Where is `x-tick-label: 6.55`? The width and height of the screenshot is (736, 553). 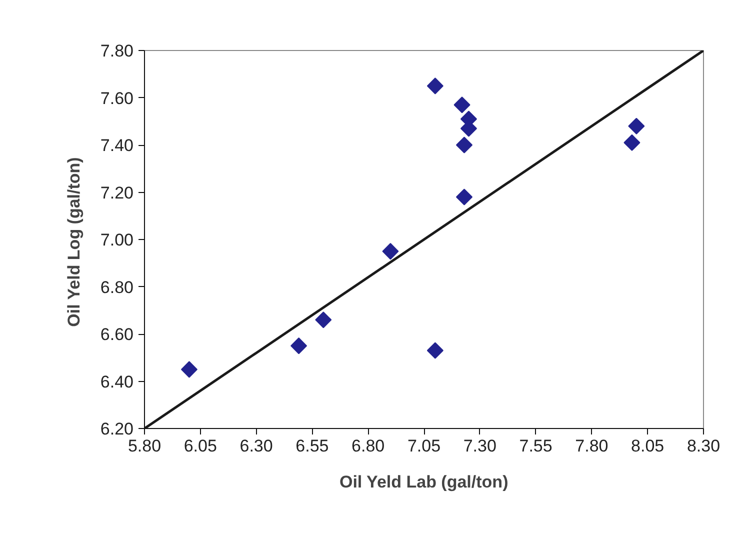
x-tick-label: 6.55 is located at coordinates (312, 446).